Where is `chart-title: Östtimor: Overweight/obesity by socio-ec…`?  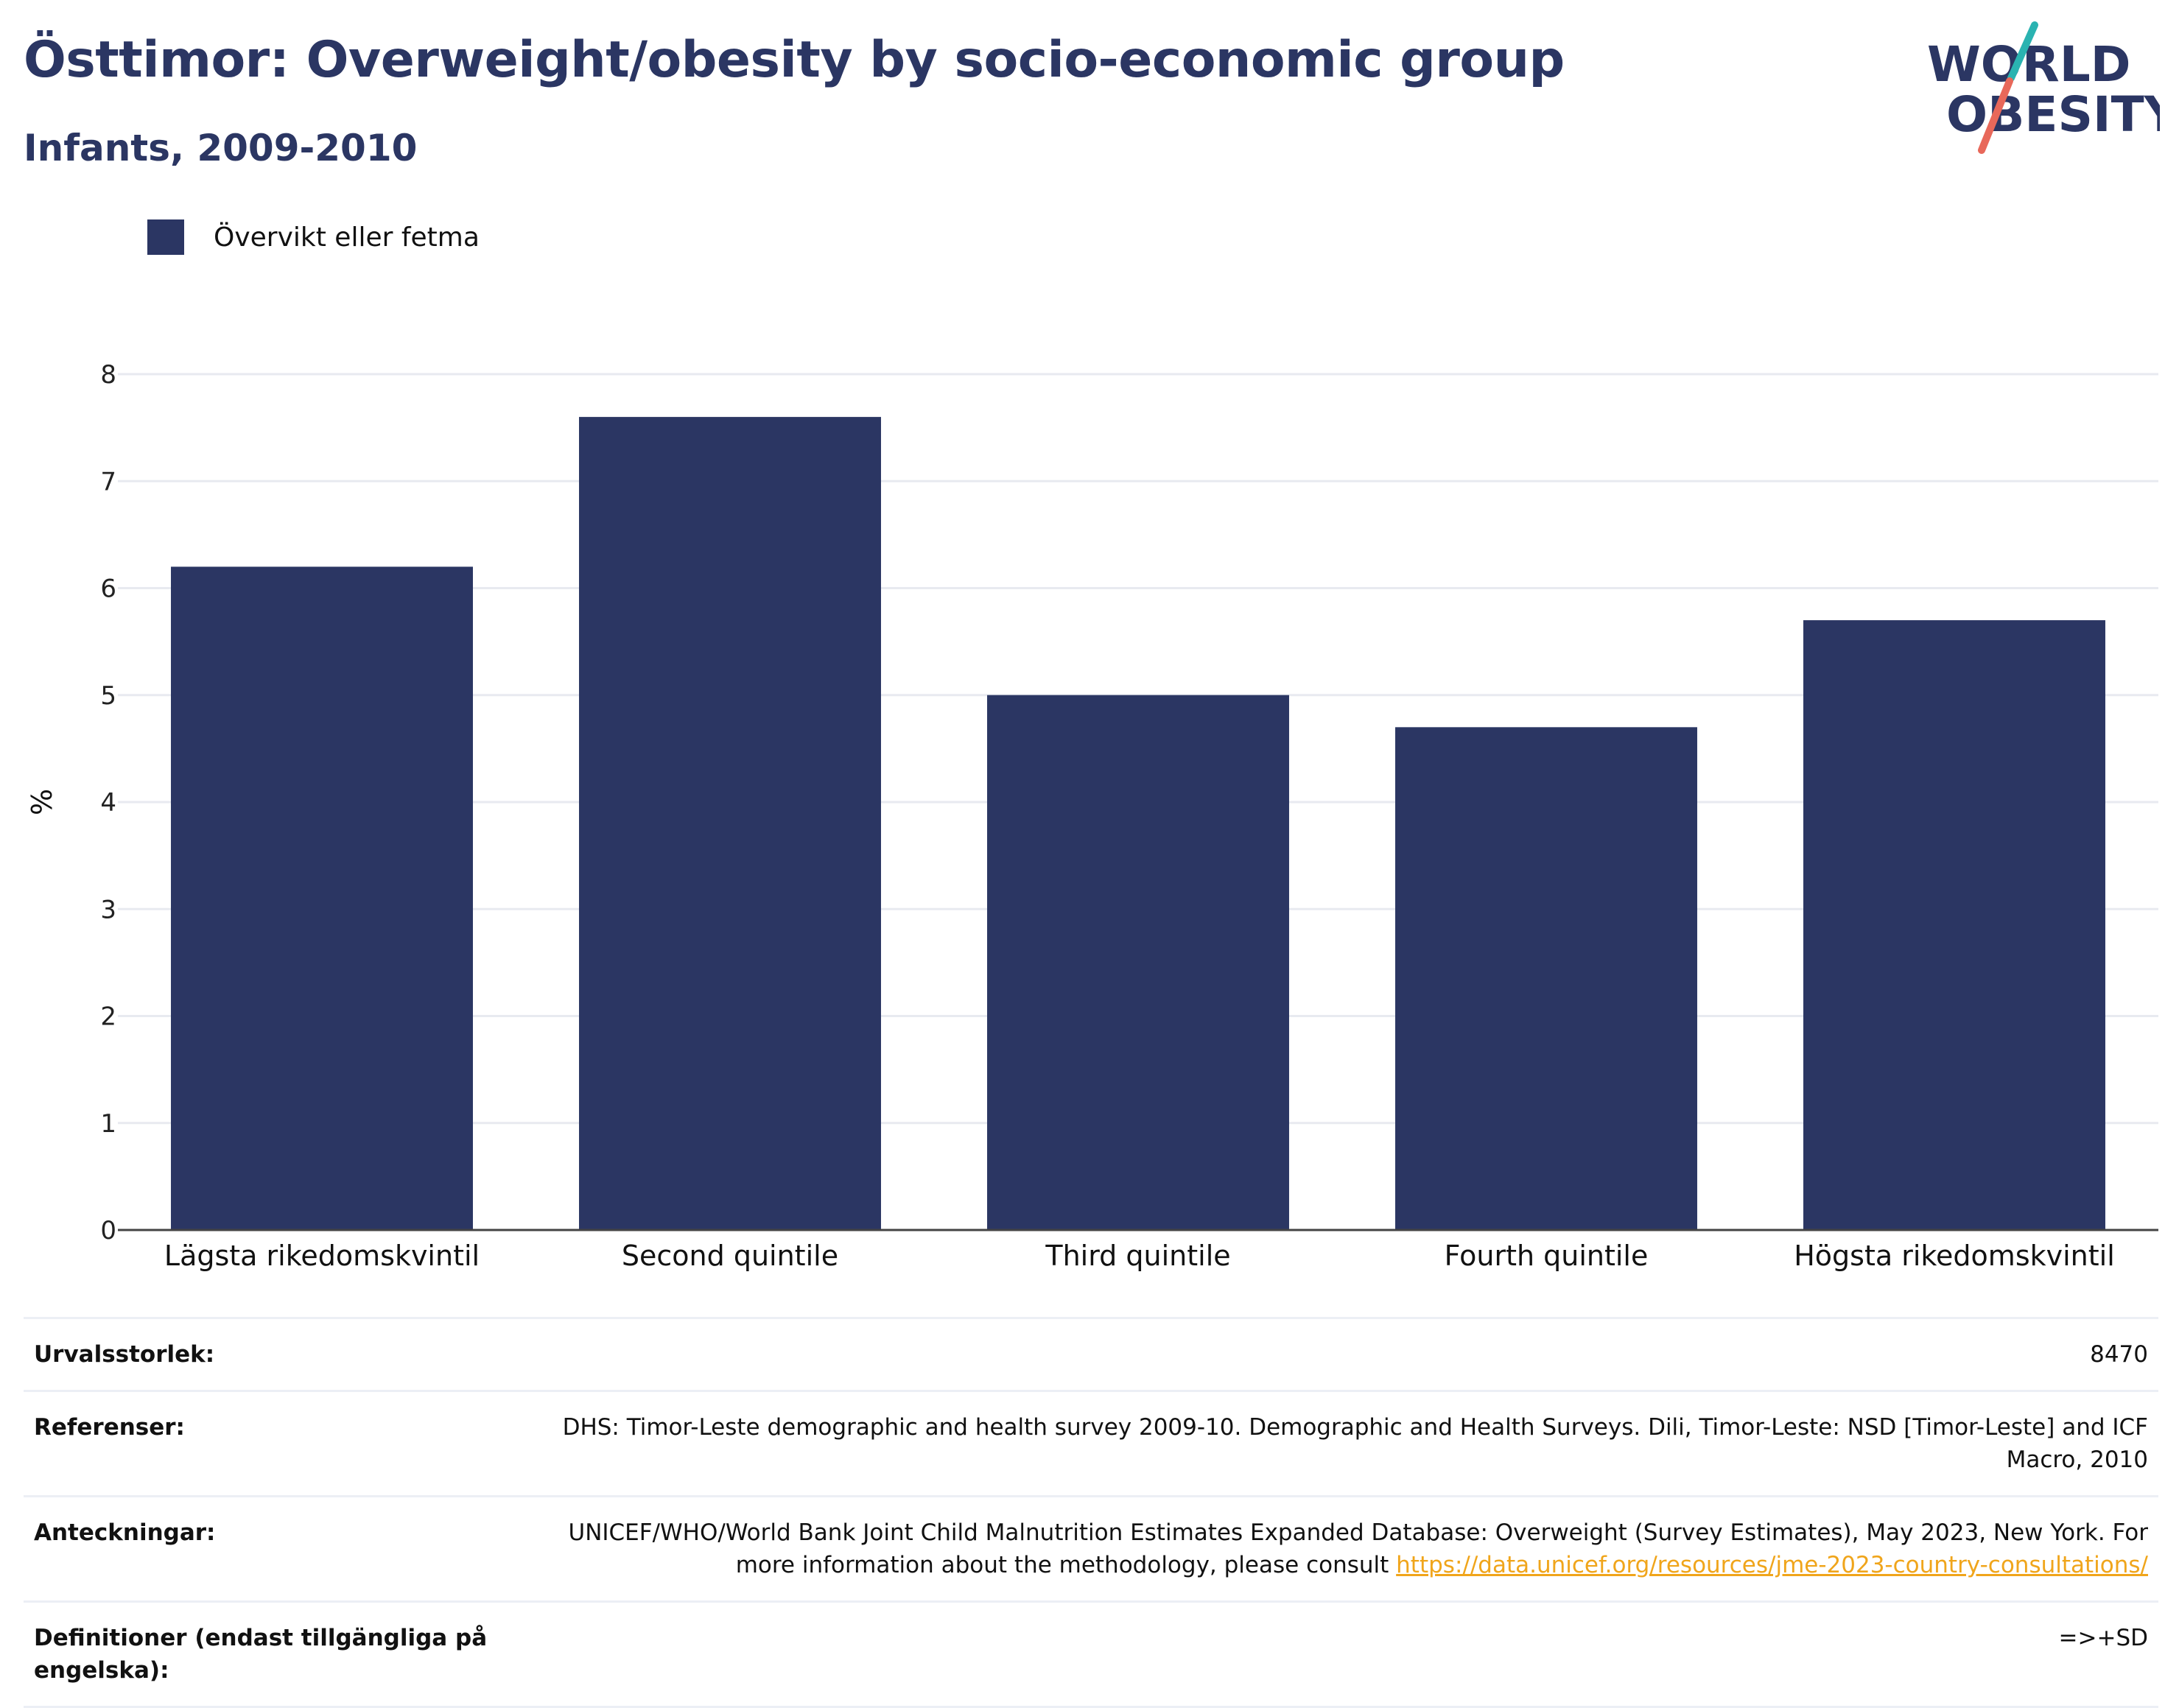
chart-title: Östtimor: Overweight/obesity by socio-ec… is located at coordinates (794, 60).